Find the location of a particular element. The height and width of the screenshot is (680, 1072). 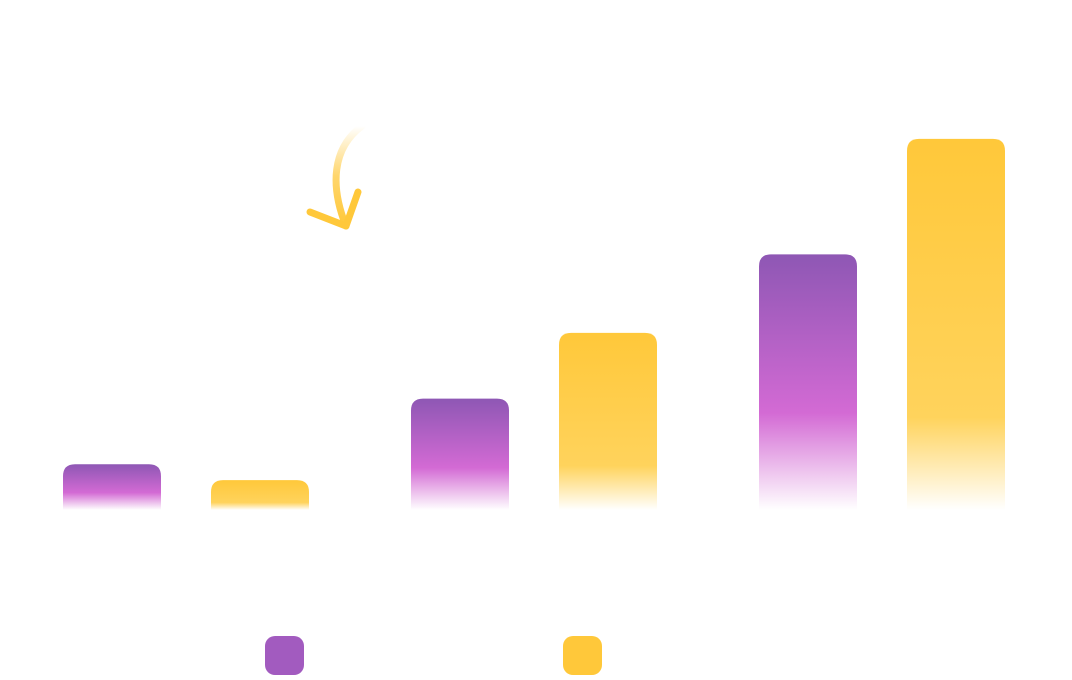

bar-series0-group0 is located at coordinates (112, 487).